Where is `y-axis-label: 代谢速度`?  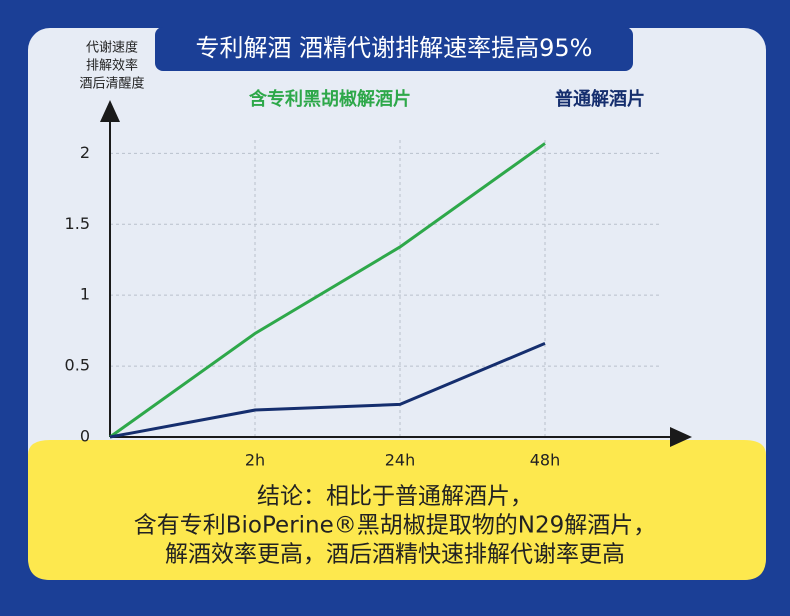 y-axis-label: 代谢速度 is located at coordinates (112, 48).